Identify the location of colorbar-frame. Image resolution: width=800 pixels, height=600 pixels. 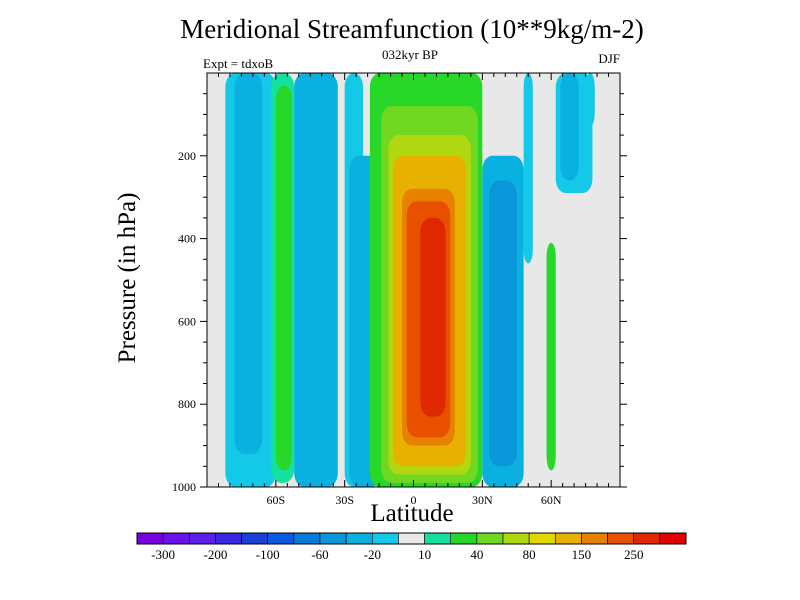
(411, 538).